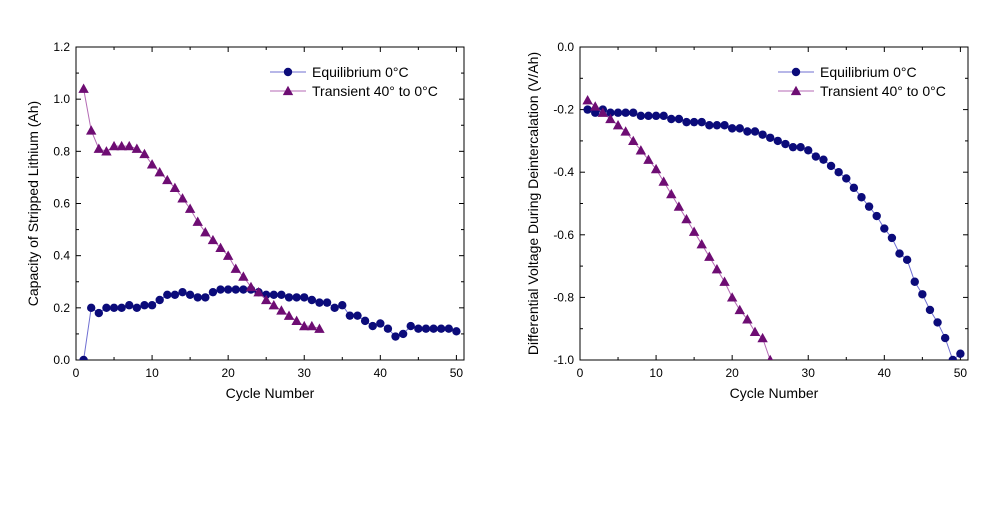  I want to click on legend: Equilibrium 0°C Transient 40° to 0°C, so click(354, 81).